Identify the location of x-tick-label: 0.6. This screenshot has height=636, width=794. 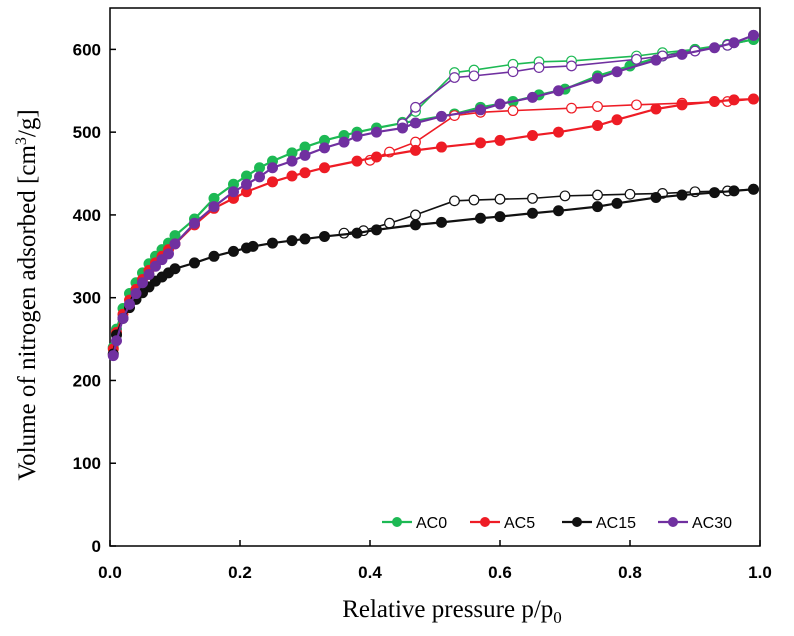
(500, 572).